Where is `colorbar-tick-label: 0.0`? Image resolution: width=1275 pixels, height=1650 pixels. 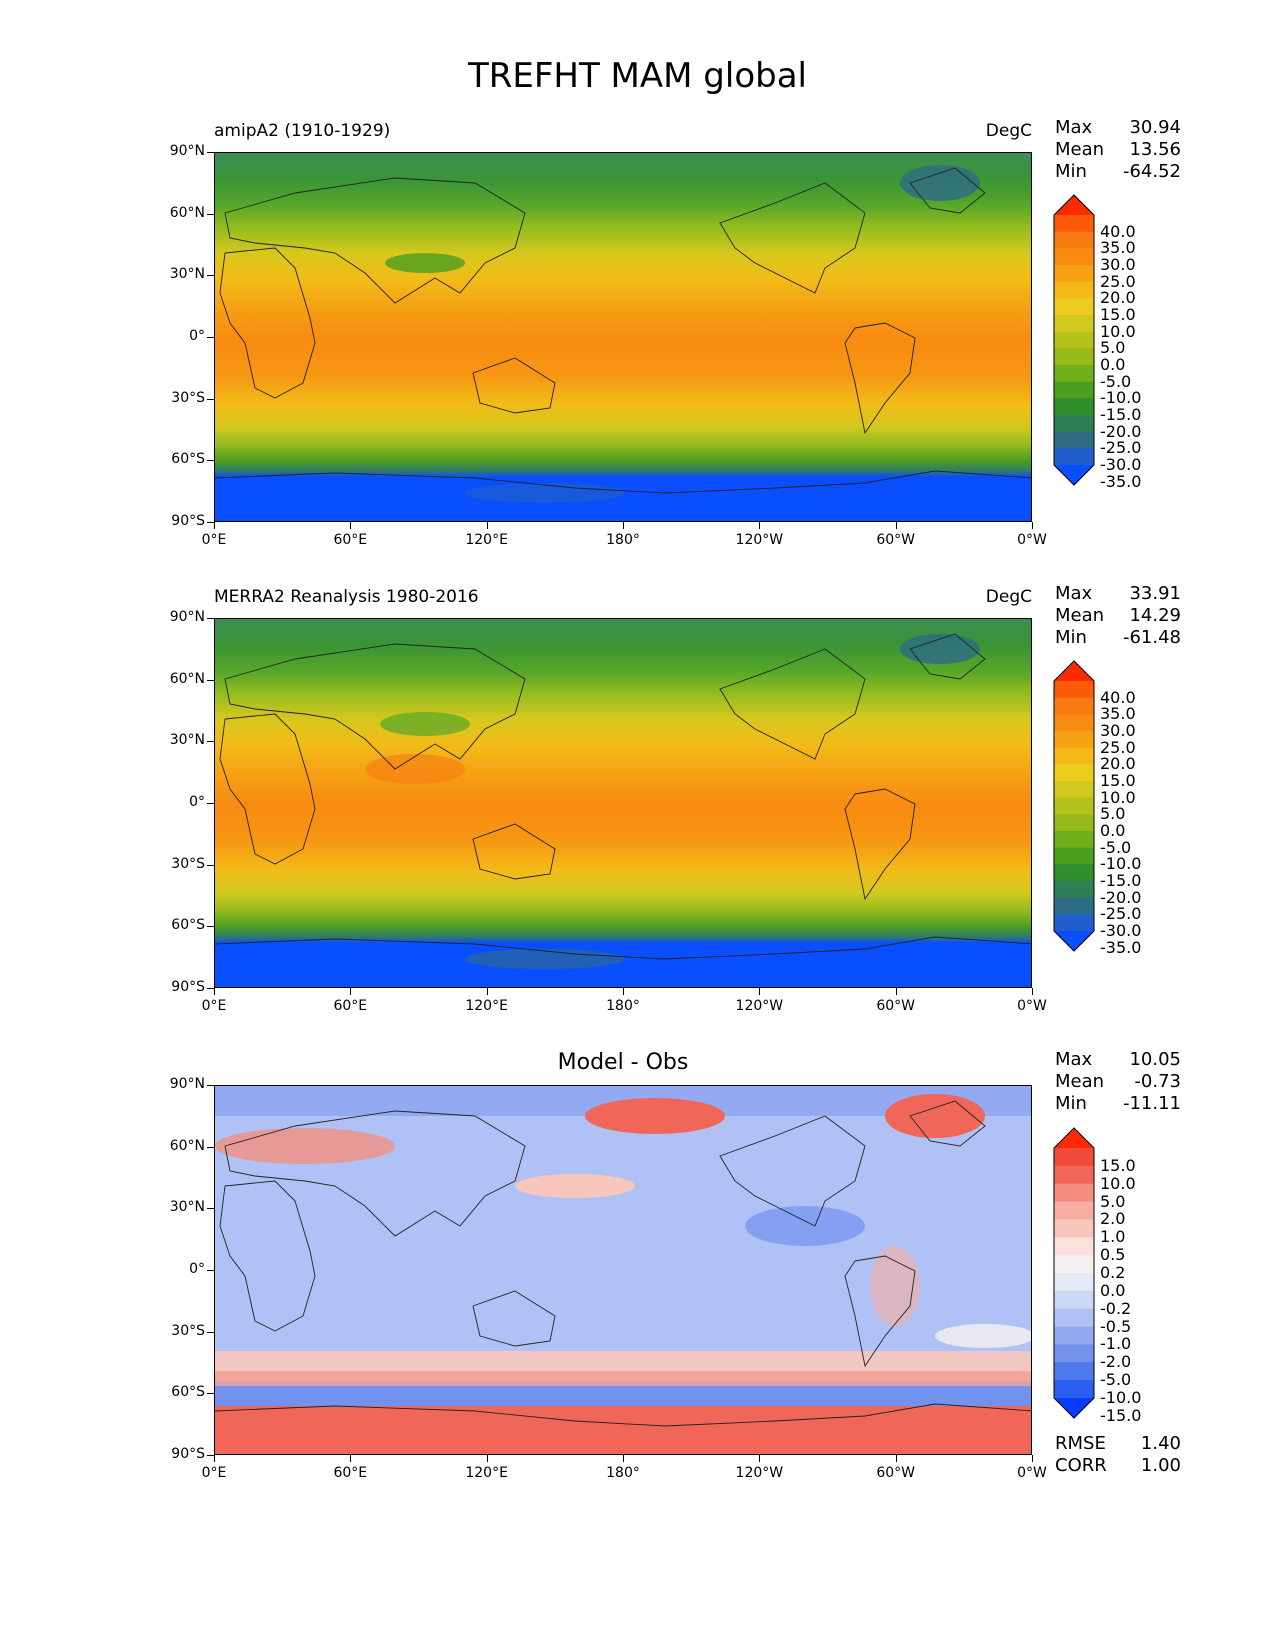 colorbar-tick-label: 0.0 is located at coordinates (1113, 1290).